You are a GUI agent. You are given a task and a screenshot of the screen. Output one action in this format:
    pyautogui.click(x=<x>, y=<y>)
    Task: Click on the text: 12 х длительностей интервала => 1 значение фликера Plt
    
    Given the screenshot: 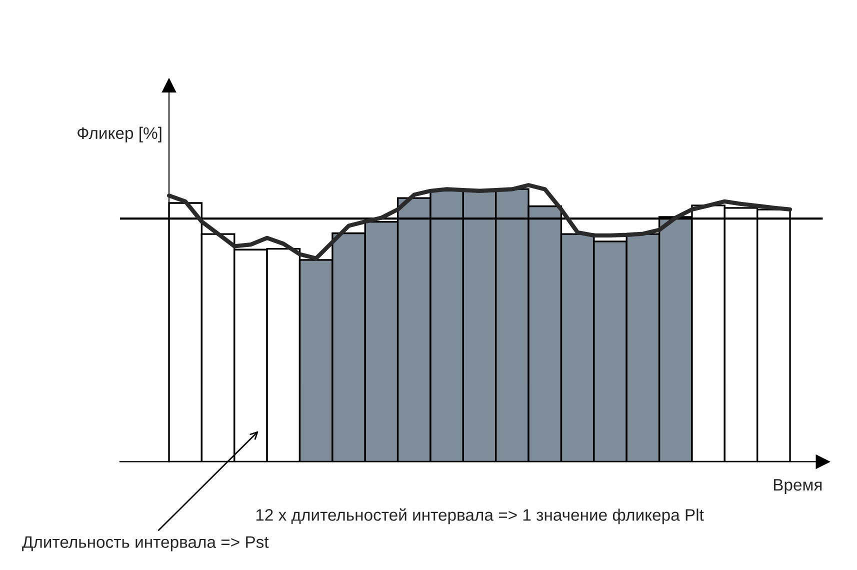 What is the action you would take?
    pyautogui.click(x=480, y=516)
    